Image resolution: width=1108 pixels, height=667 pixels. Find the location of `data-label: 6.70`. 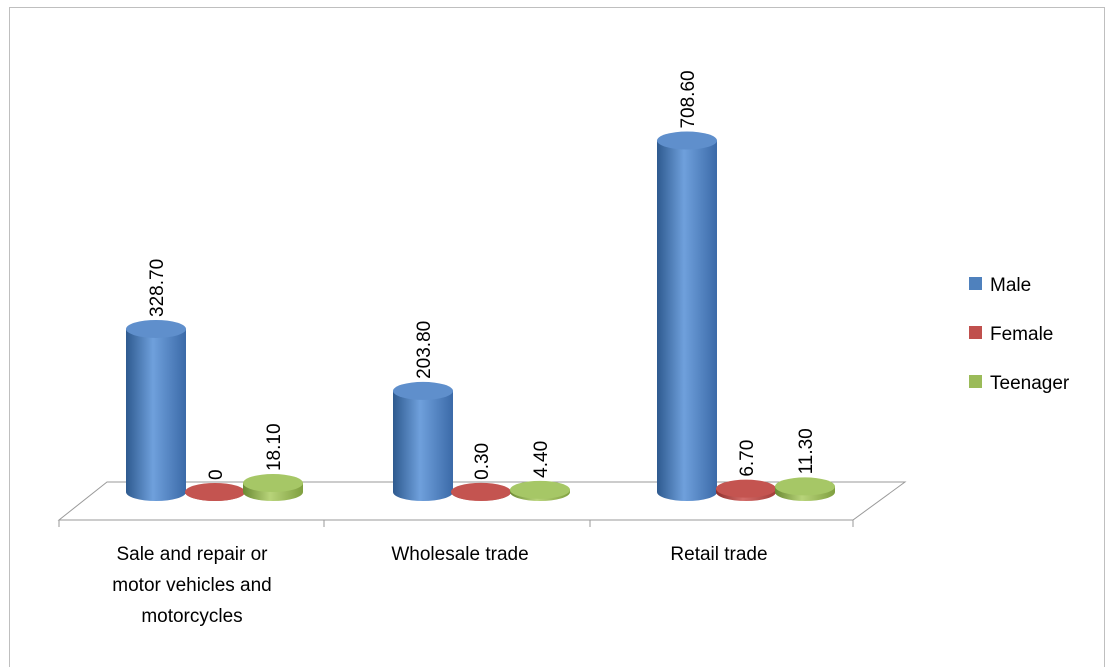

data-label: 6.70 is located at coordinates (747, 458).